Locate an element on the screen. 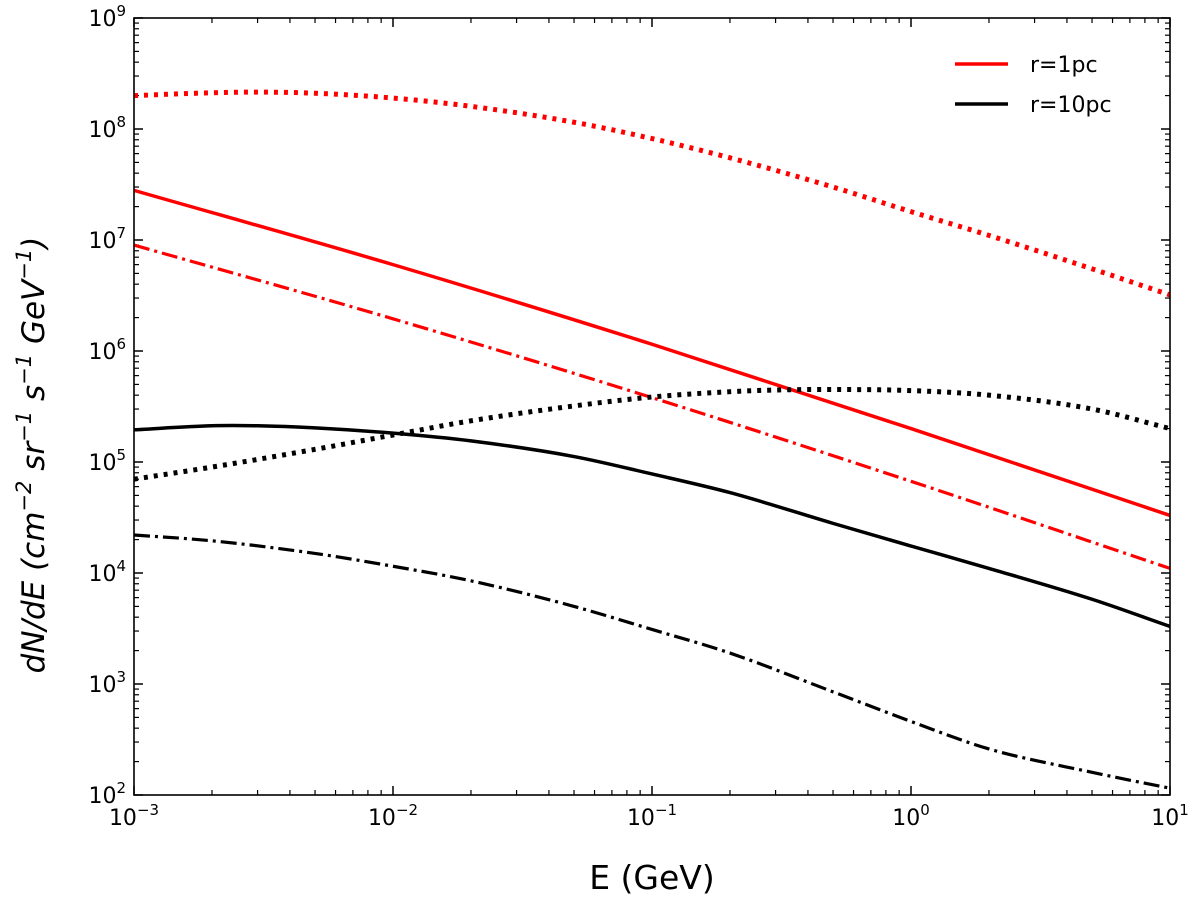 This screenshot has width=1200, height=902. x-tick-label: 10¹ is located at coordinates (1170, 816).